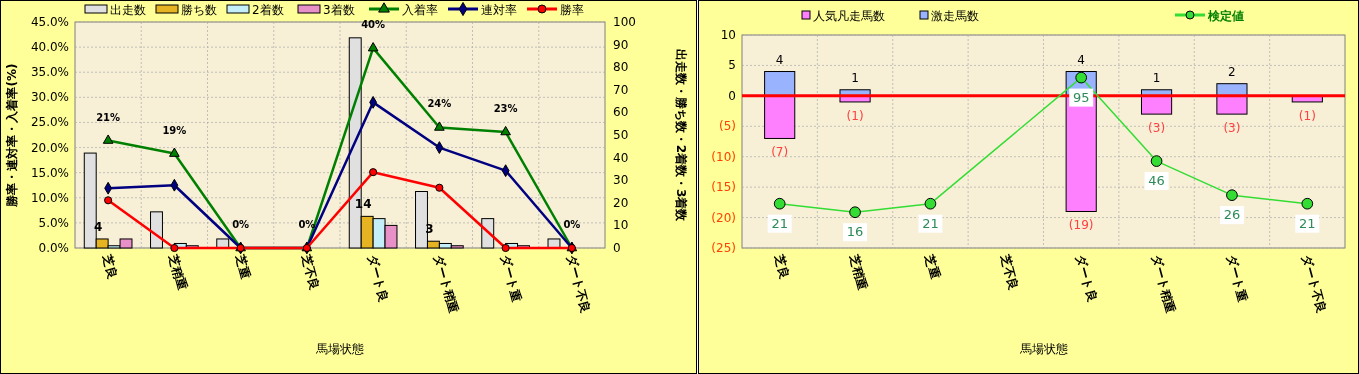  Describe the element at coordinates (53, 222) in the screenshot. I see `y-tick-label: 5.0%` at that location.